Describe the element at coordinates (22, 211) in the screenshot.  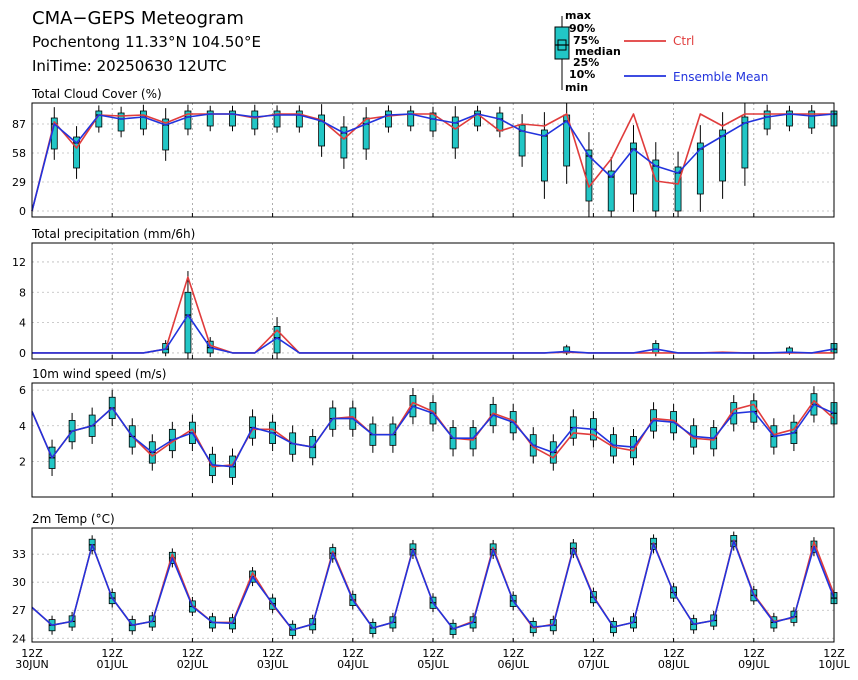
I see `cloud-ytick-label: 0` at that location.